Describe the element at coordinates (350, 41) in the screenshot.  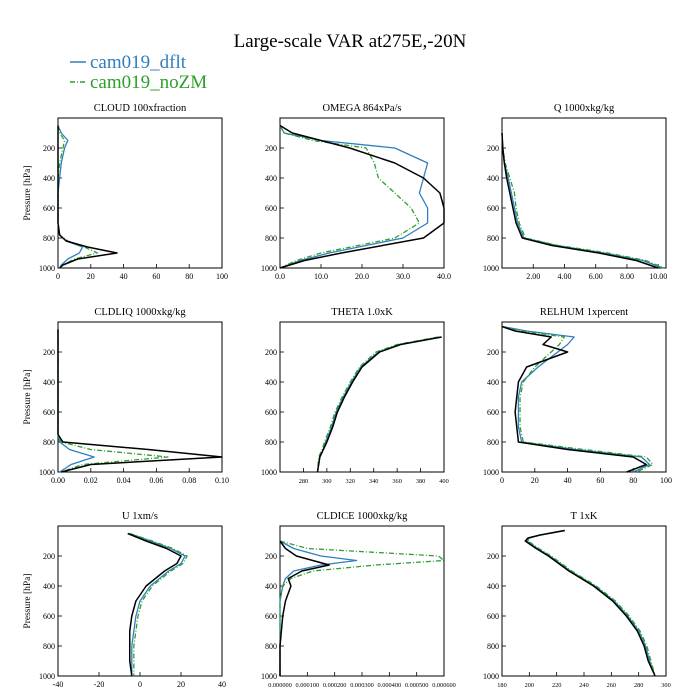
I see `chart-title: Large-scale VAR at275E,-20N` at that location.